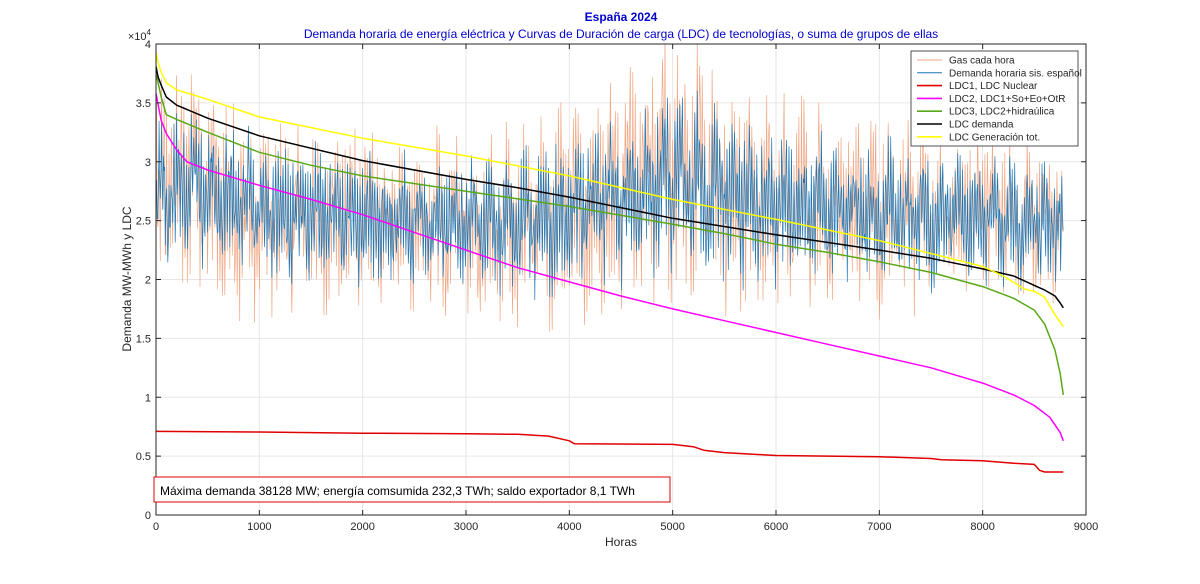 The height and width of the screenshot is (584, 1200). What do you see at coordinates (1086, 527) in the screenshot?
I see `x-tick-label: 9000` at bounding box center [1086, 527].